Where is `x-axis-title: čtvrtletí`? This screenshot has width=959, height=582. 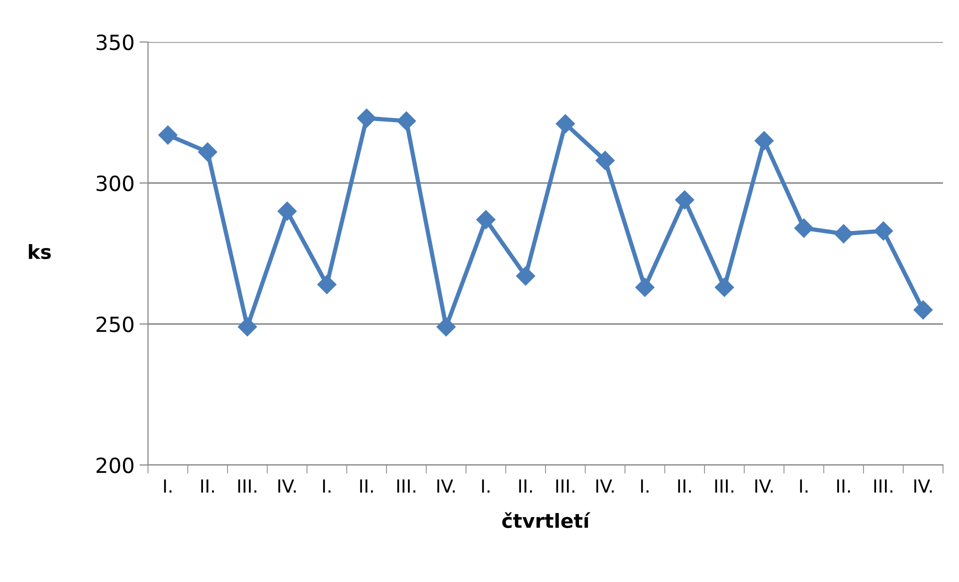
x-axis-title: čtvrtletí is located at coordinates (546, 520).